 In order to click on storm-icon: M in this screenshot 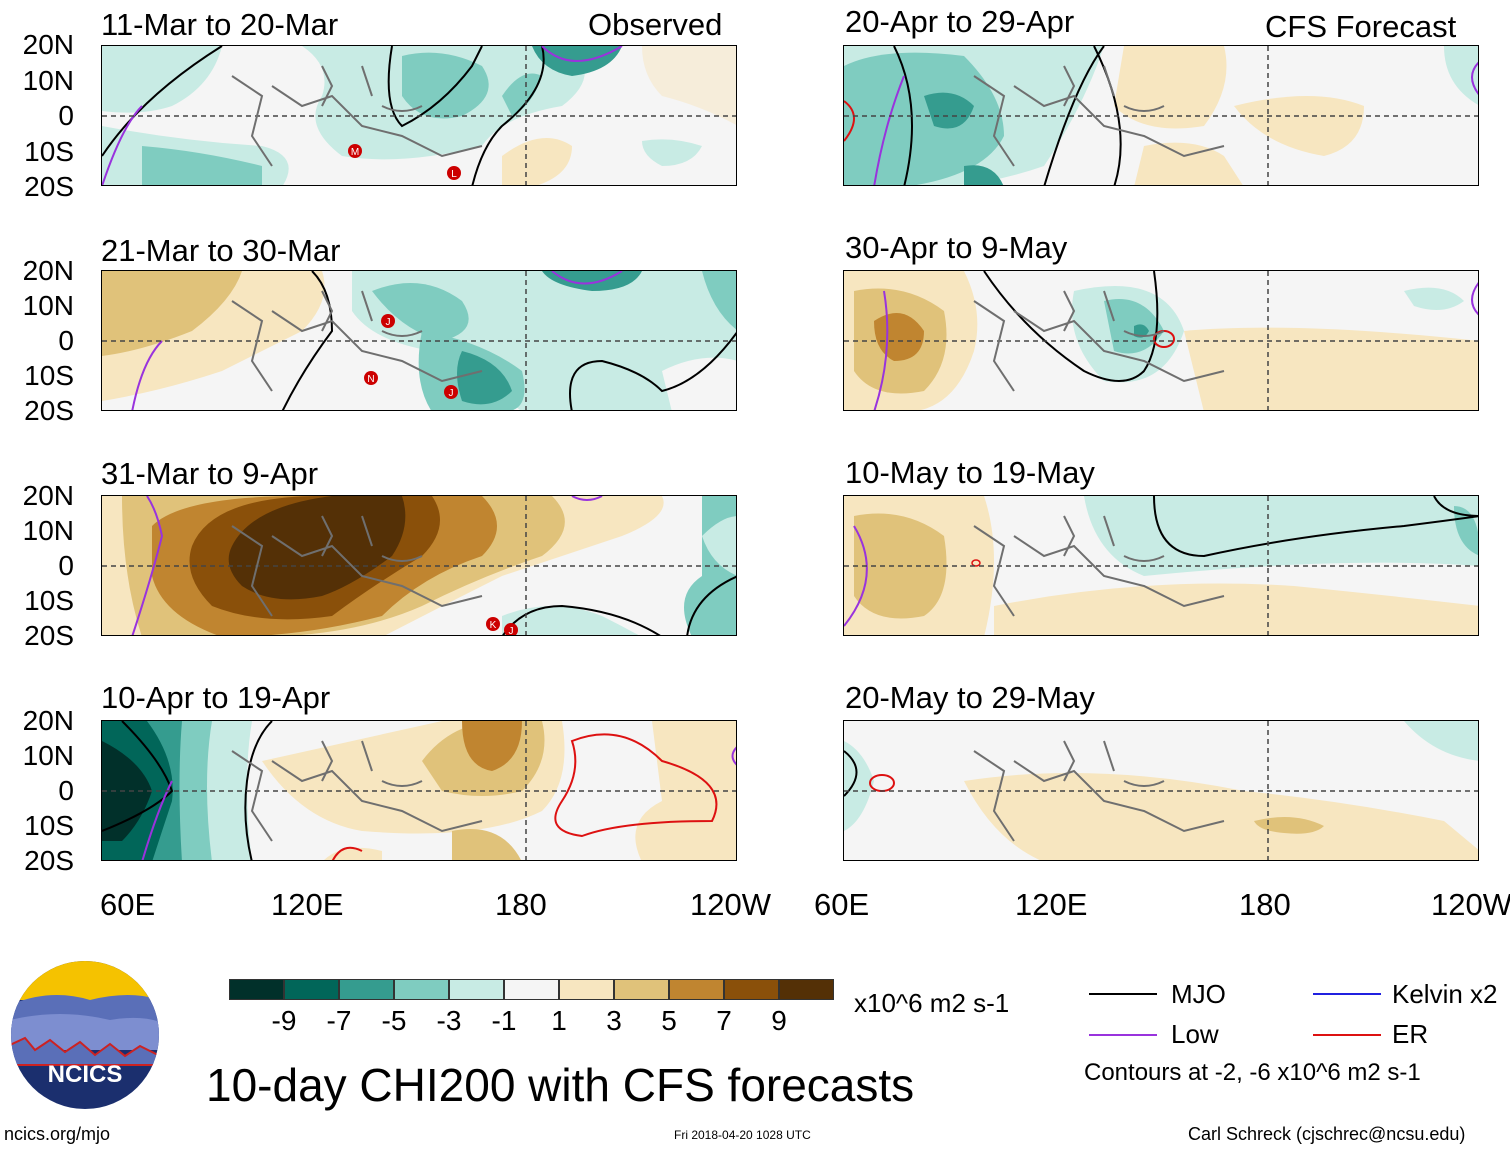, I will do `click(355, 151)`.